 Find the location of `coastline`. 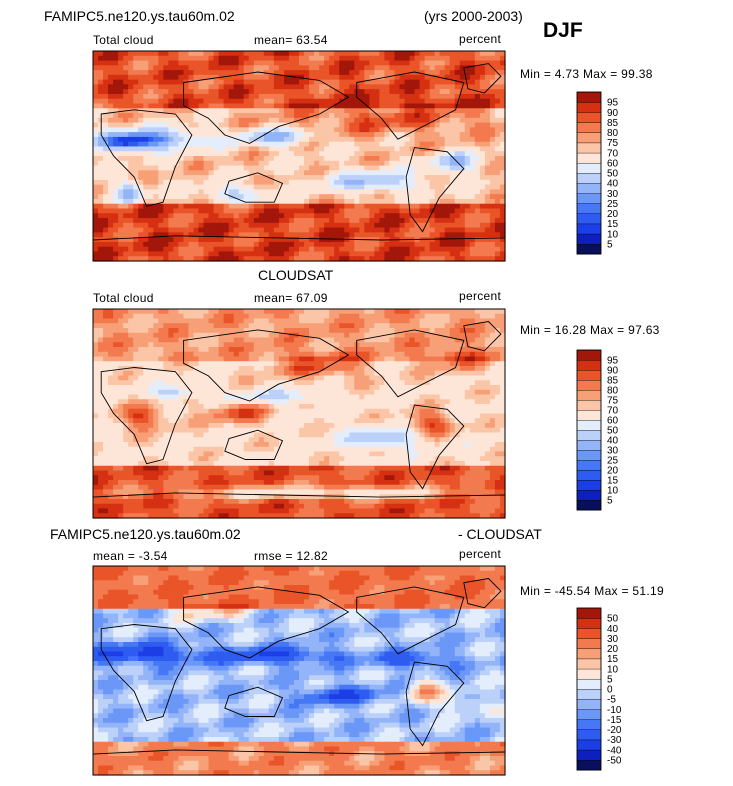

coastline is located at coordinates (299, 238).